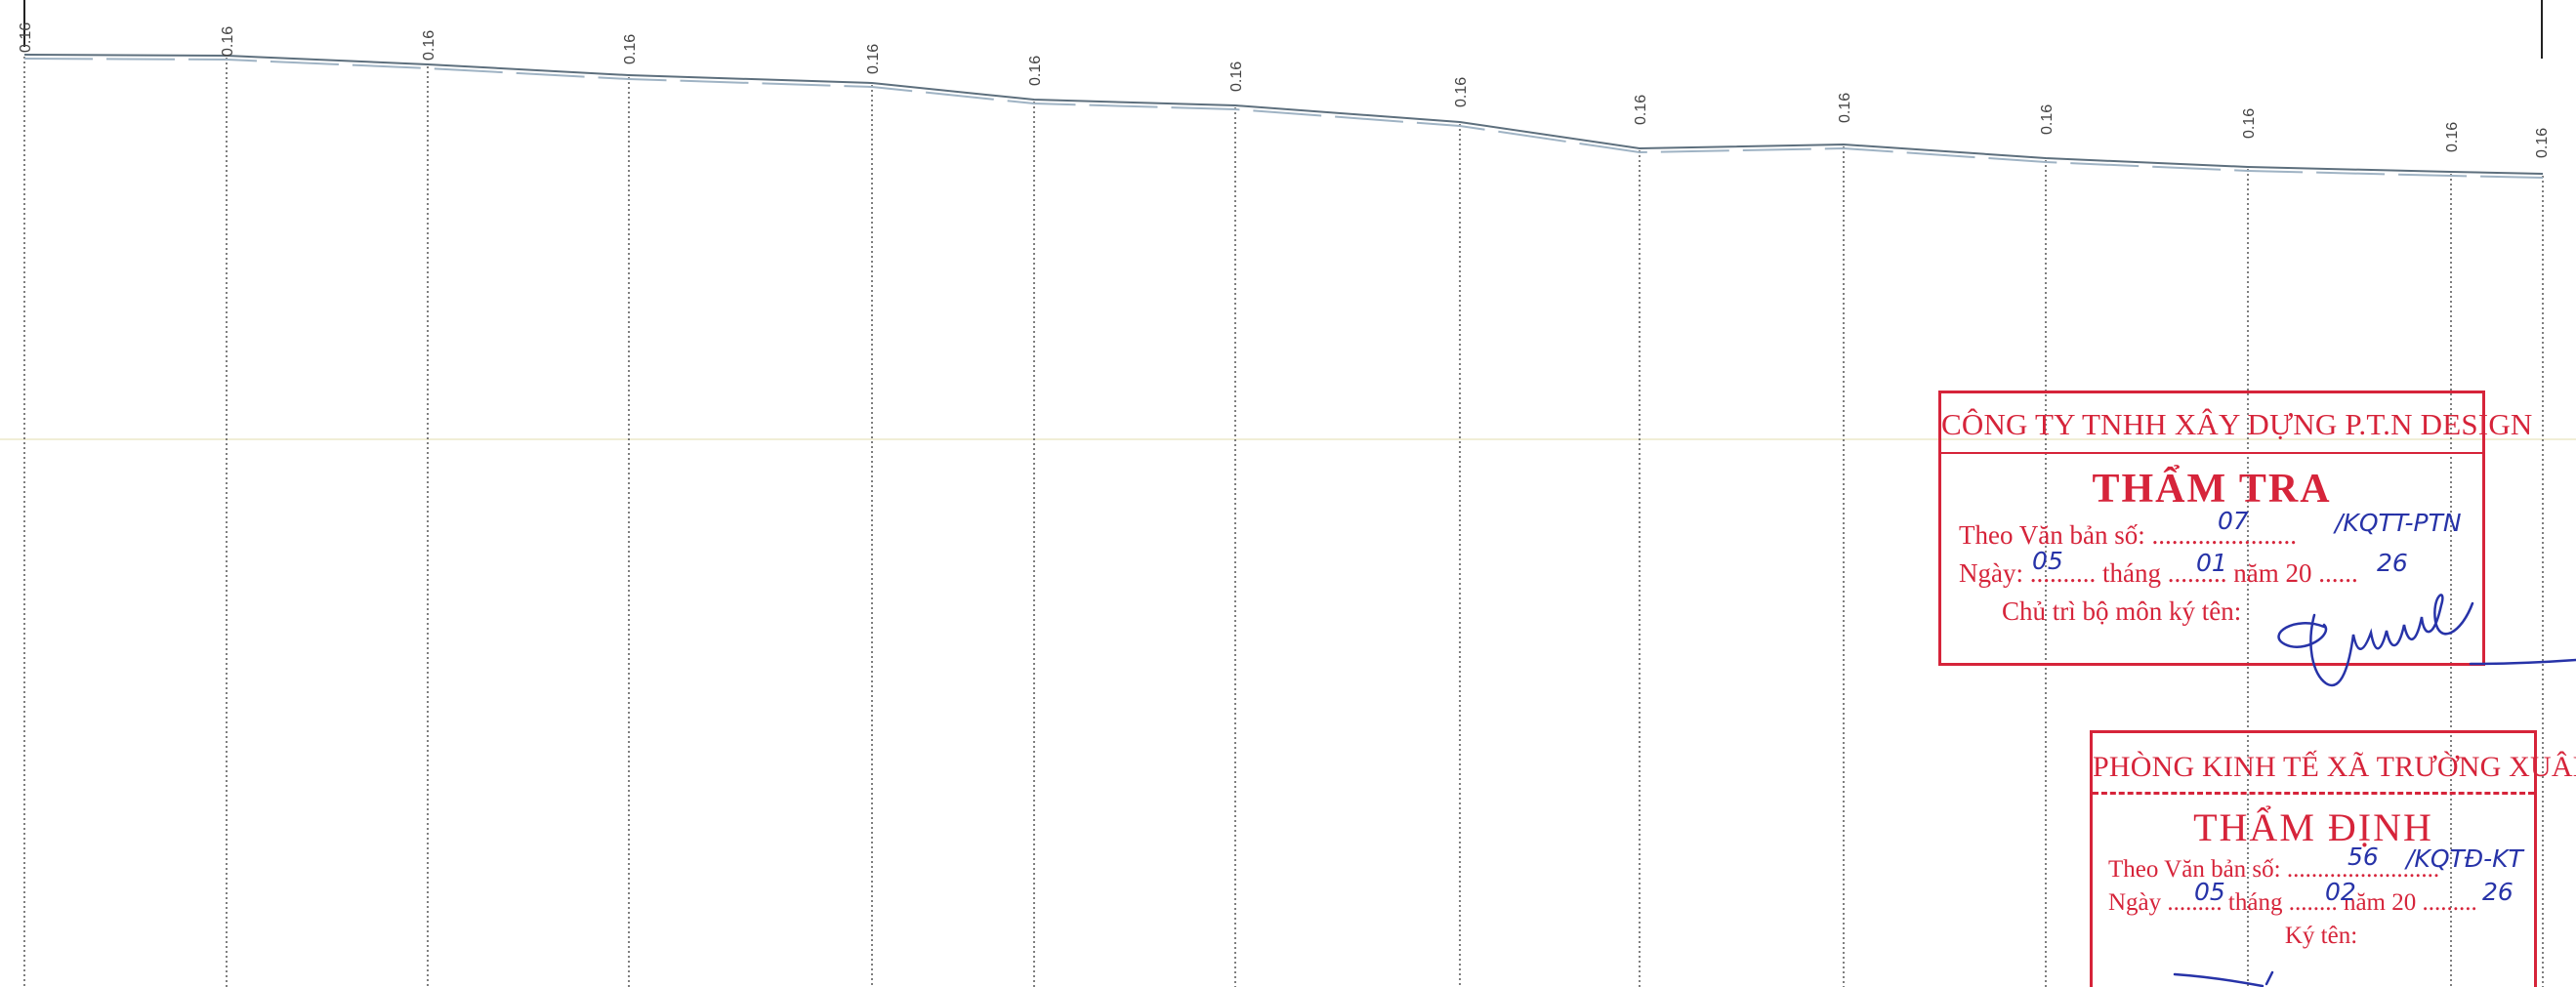 This screenshot has height=987, width=2576. Describe the element at coordinates (2135, 902) in the screenshot. I see `appraisal-day-label: Ngày` at that location.